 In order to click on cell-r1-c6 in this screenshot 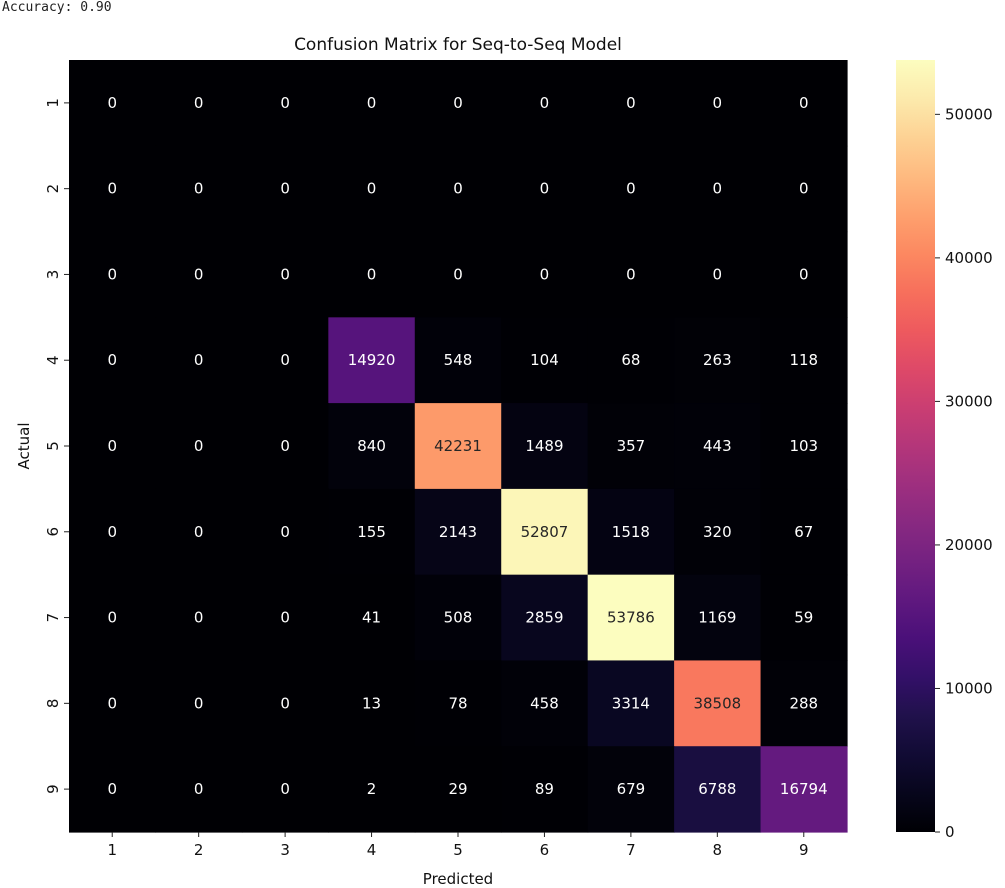, I will do `click(545, 103)`.